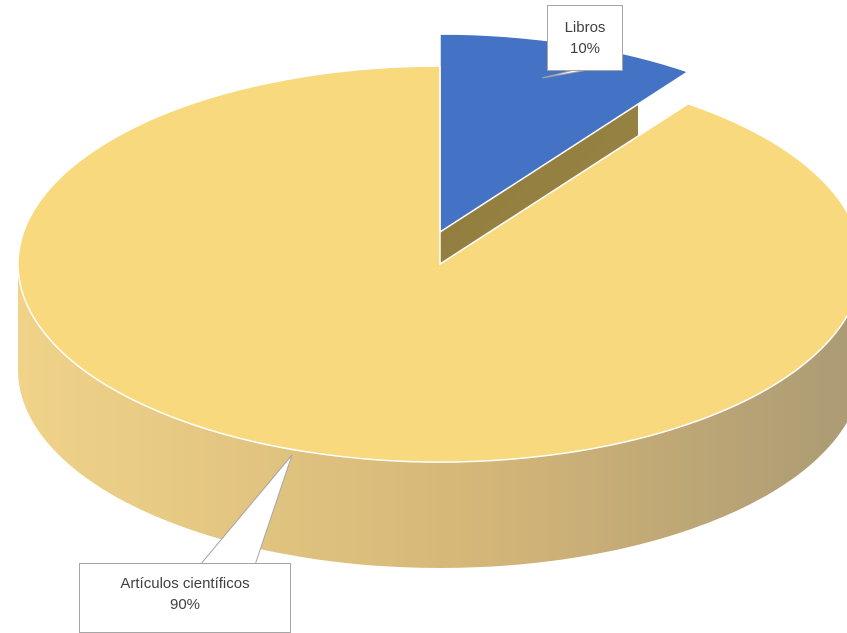 Image resolution: width=847 pixels, height=633 pixels. Describe the element at coordinates (246, 510) in the screenshot. I see `callout-pointer-articulos` at that location.